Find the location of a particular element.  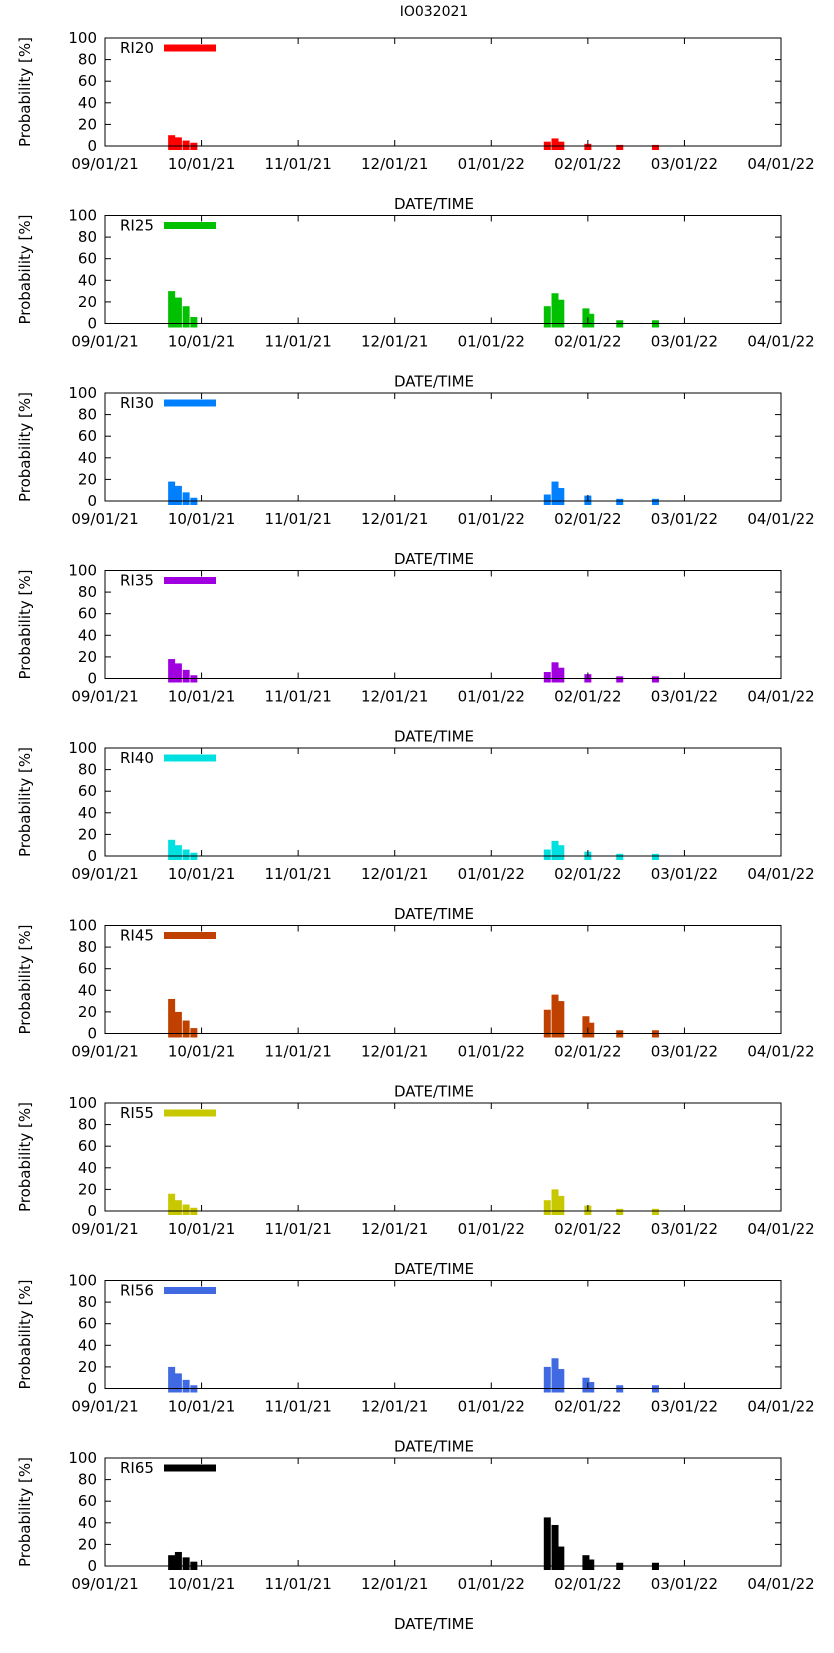

figure-title: IO032021 is located at coordinates (434, 12).